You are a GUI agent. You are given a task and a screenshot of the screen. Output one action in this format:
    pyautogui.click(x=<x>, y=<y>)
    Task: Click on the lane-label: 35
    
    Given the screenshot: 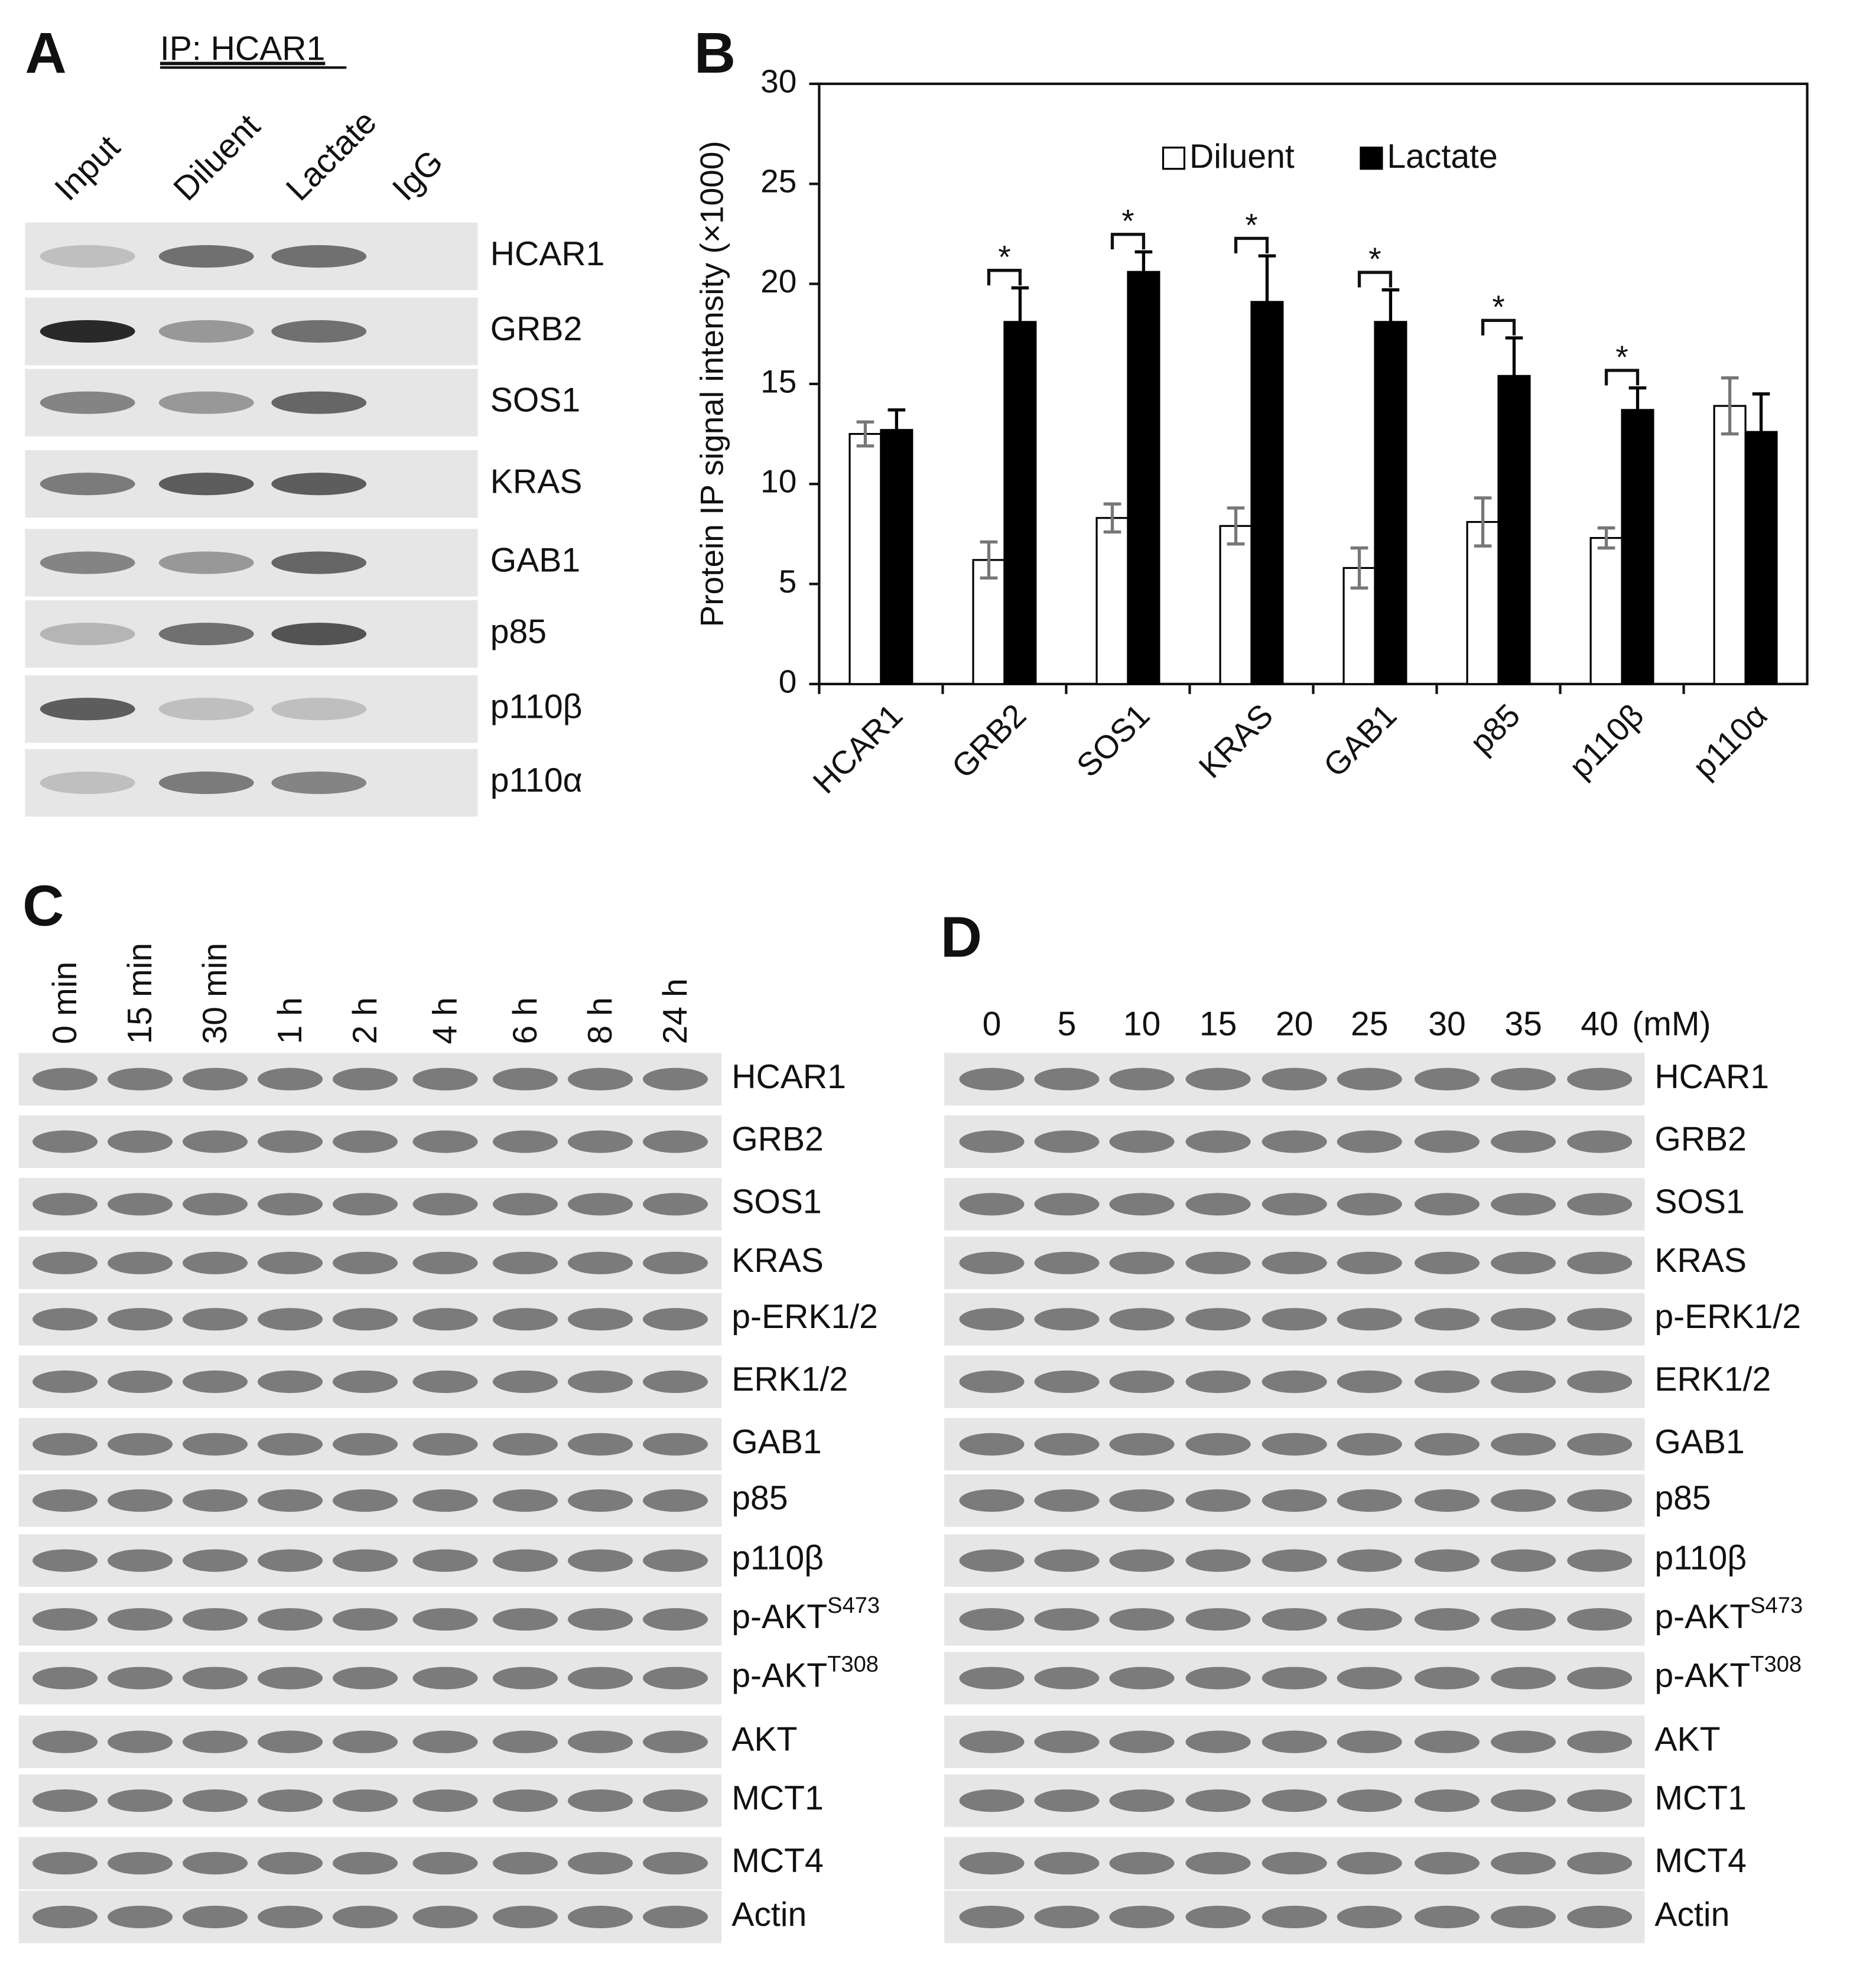 What is the action you would take?
    pyautogui.click(x=1523, y=1024)
    